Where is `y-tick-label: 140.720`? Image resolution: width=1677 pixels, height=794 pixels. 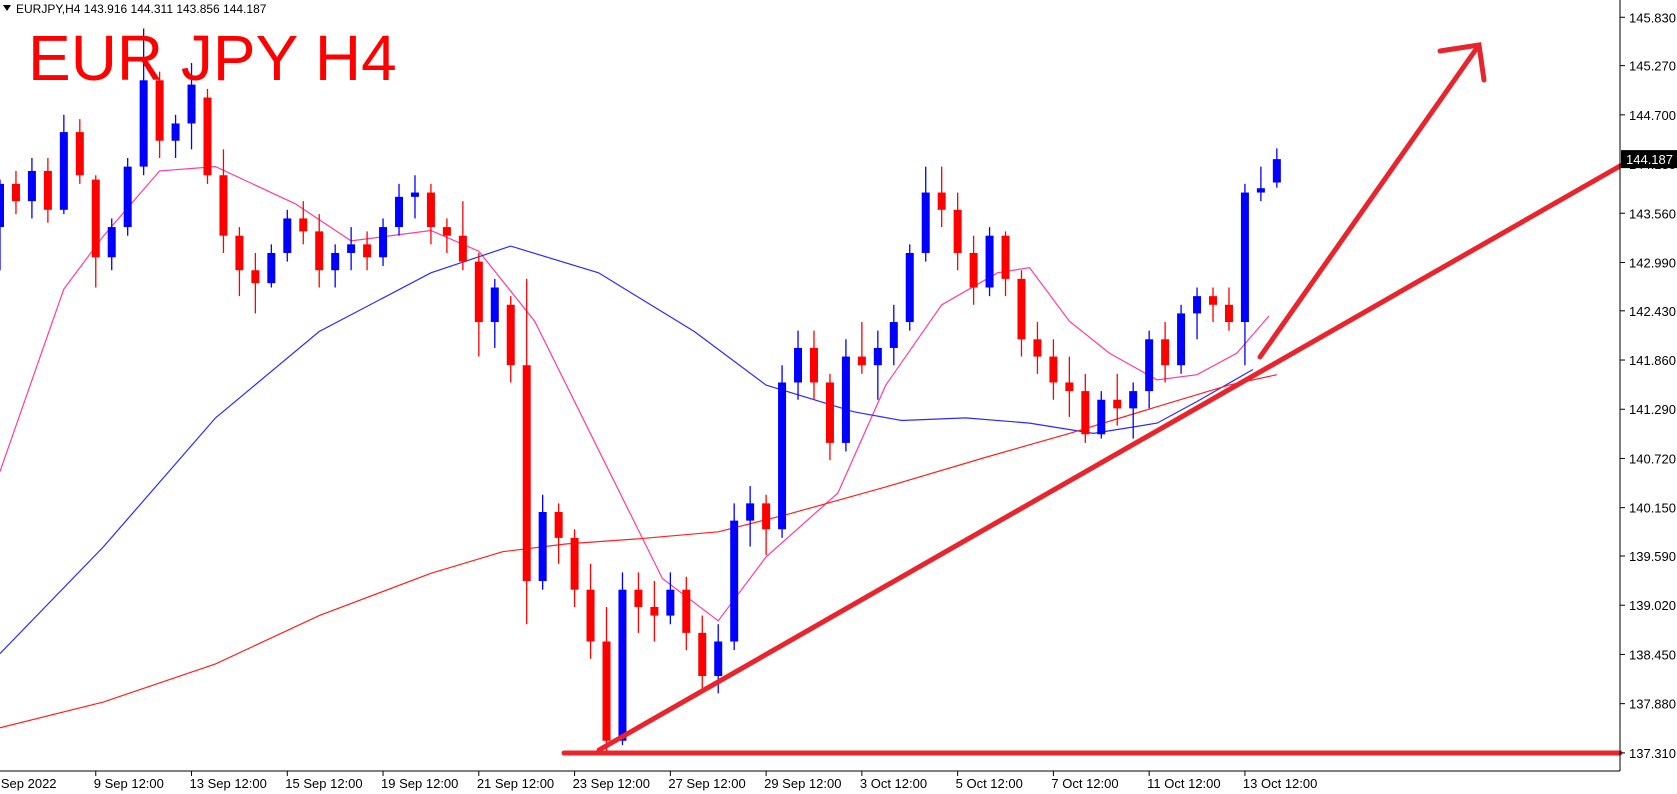 y-tick-label: 140.720 is located at coordinates (1652, 458).